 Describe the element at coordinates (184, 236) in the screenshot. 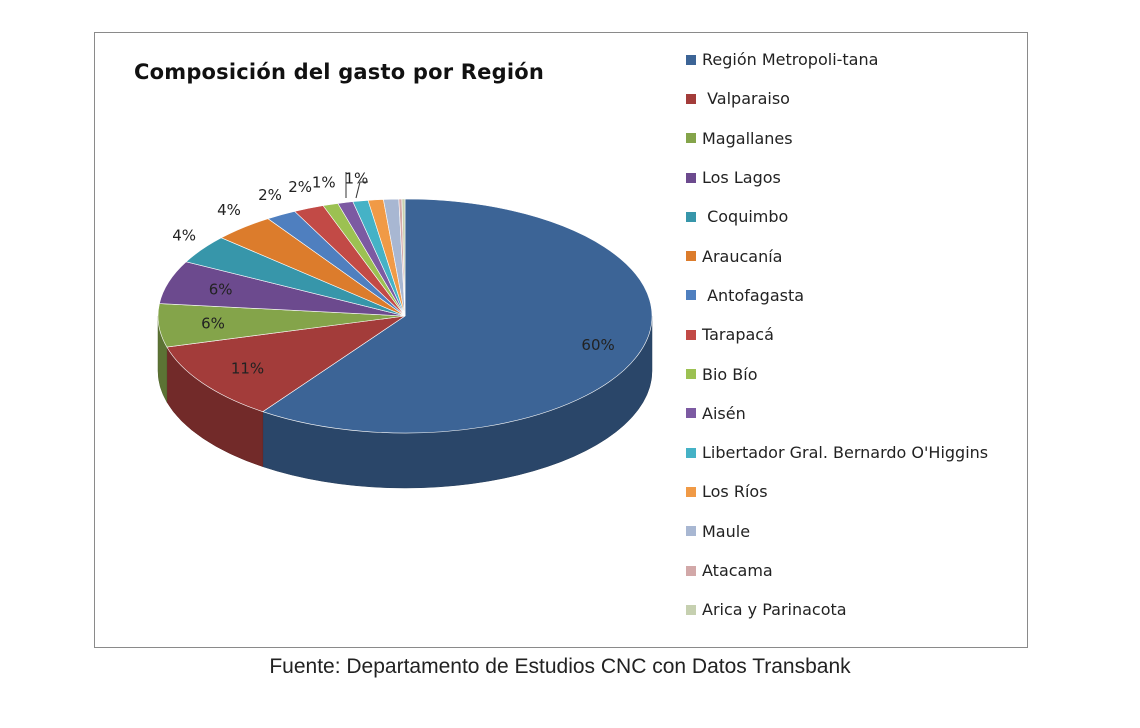

I see `pie-label-4: 4%` at that location.